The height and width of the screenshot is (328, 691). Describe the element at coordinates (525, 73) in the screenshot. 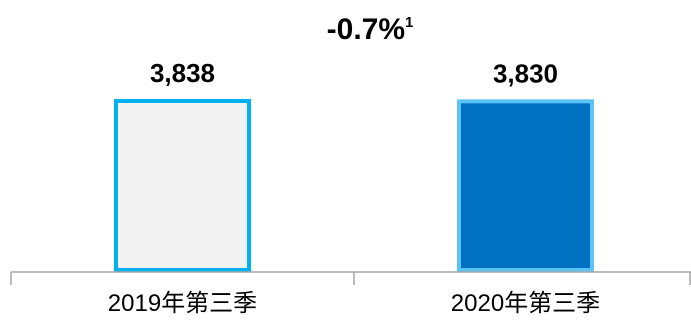

I see `value-label-2020-q3: 3,830` at that location.